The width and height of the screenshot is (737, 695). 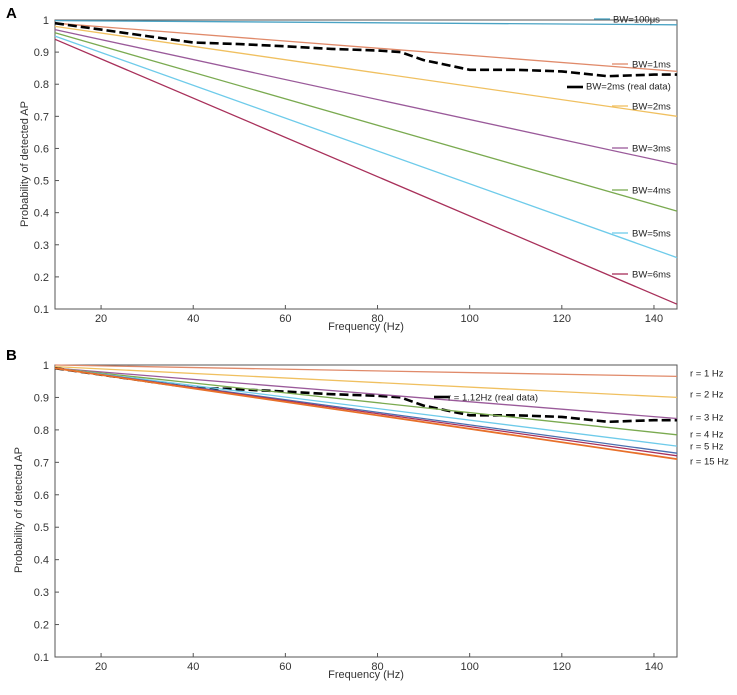 I want to click on panel-b-y-tick-label: 0.4, so click(x=41, y=561).